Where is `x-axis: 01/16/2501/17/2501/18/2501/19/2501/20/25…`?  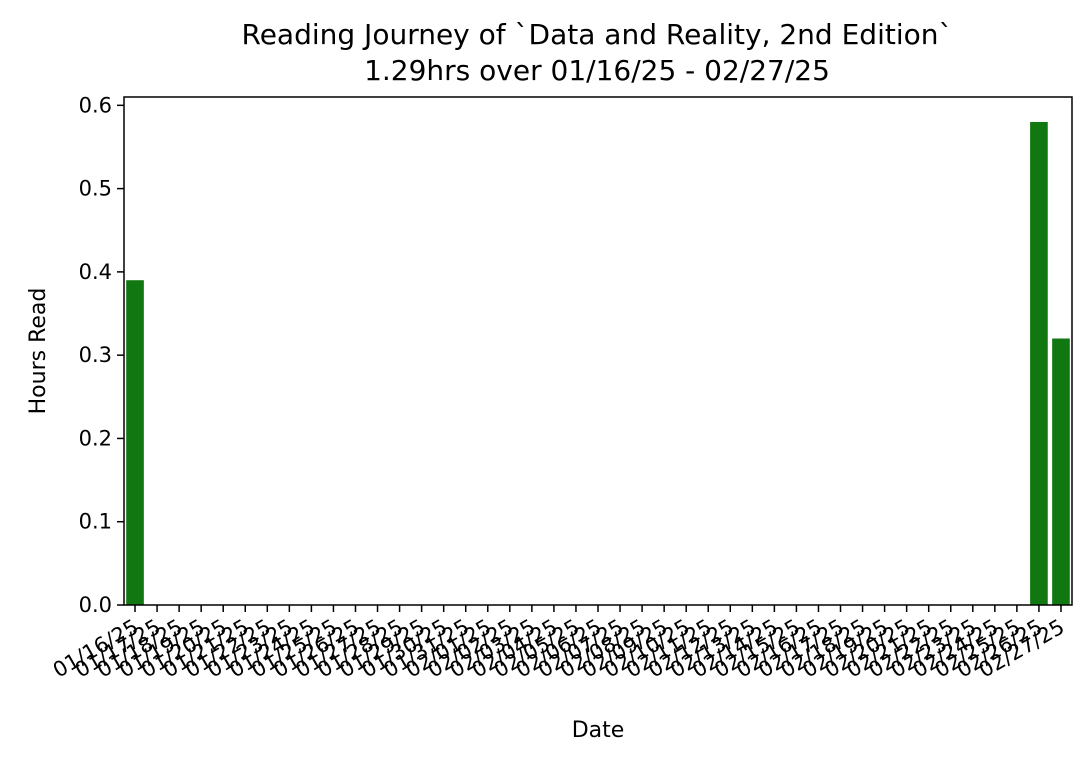 x-axis: 01/16/2501/17/2501/18/2501/19/2501/20/25… is located at coordinates (558, 643).